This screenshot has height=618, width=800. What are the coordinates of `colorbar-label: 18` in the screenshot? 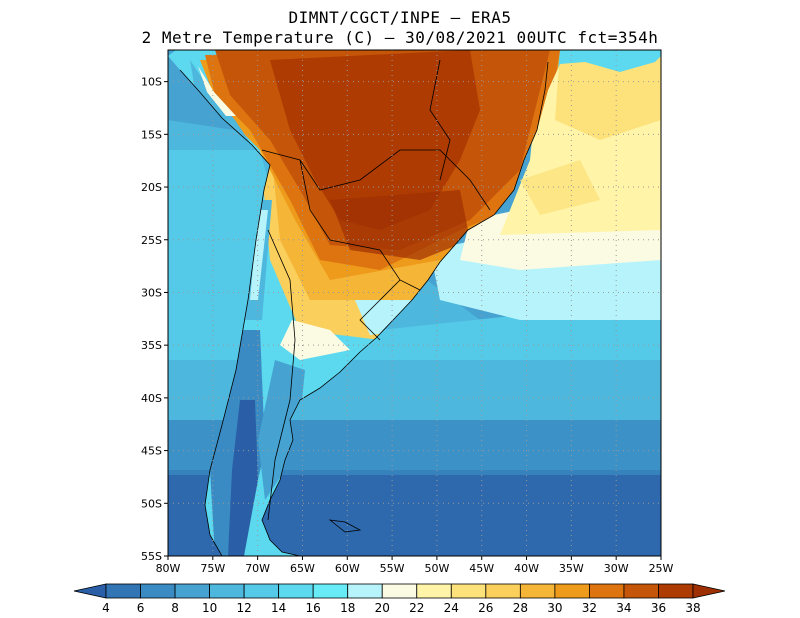 It's located at (347, 608).